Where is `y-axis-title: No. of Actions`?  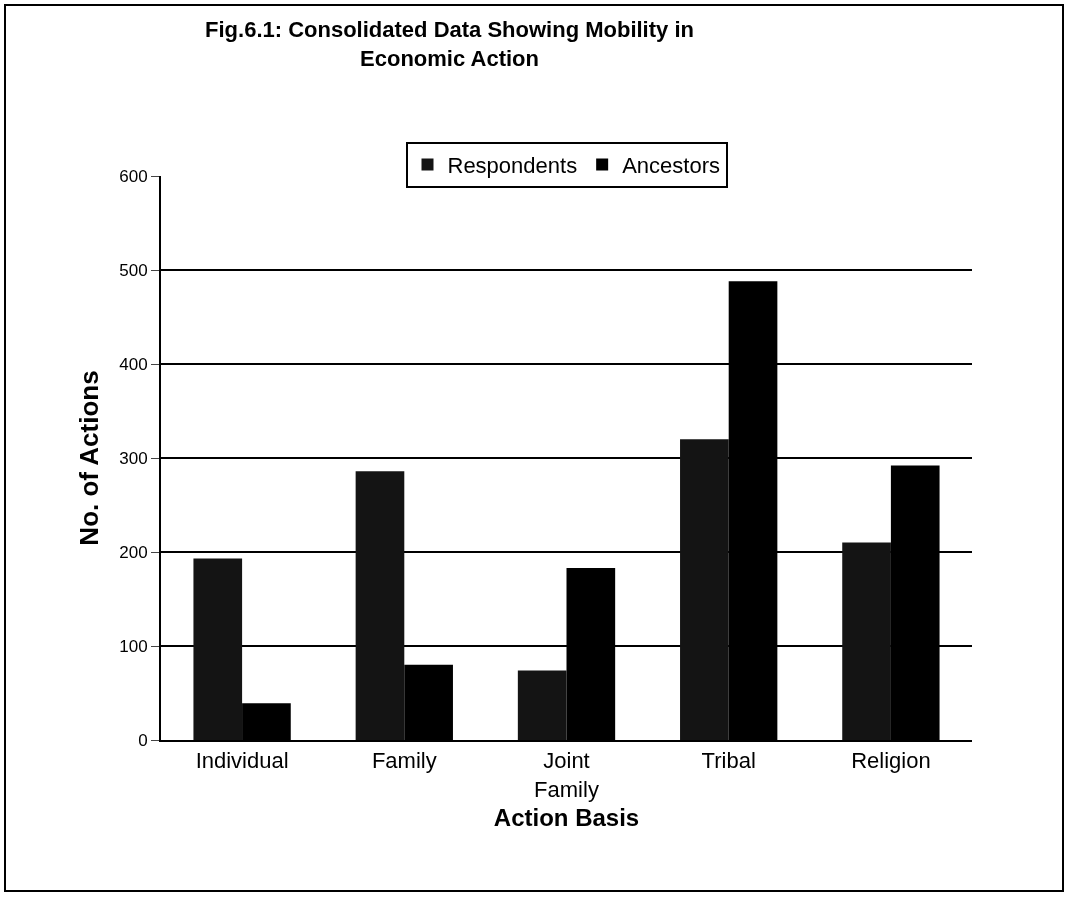
y-axis-title: No. of Actions is located at coordinates (89, 458).